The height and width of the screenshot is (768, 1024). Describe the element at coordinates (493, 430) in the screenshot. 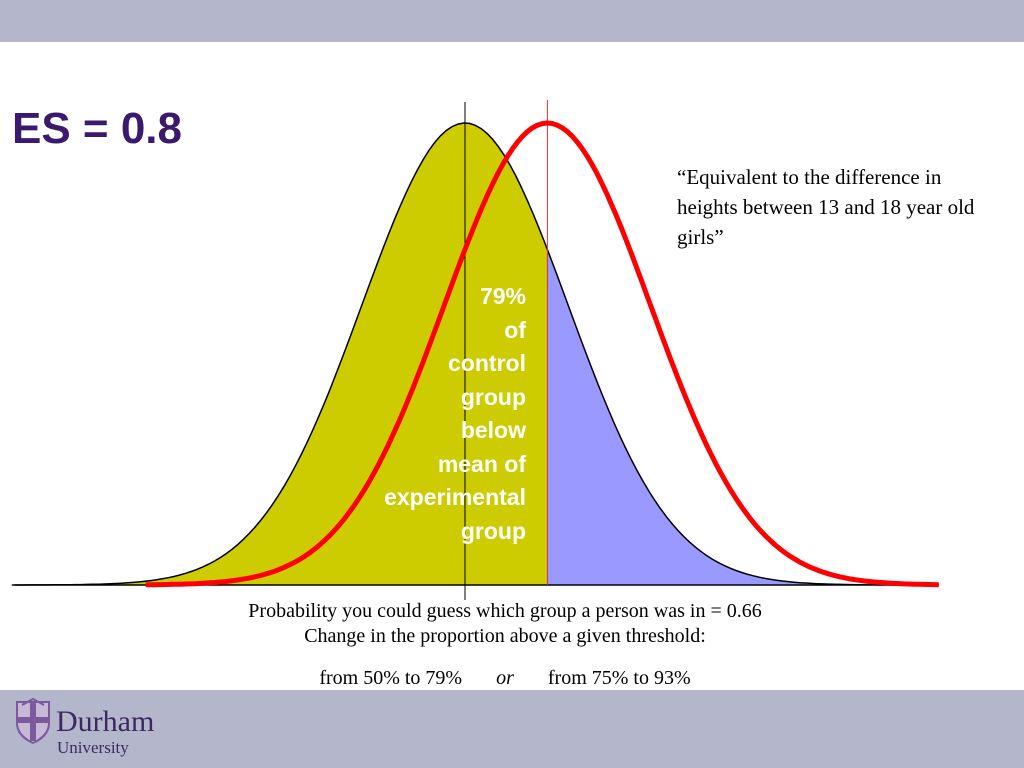

I see `label-line: below` at that location.